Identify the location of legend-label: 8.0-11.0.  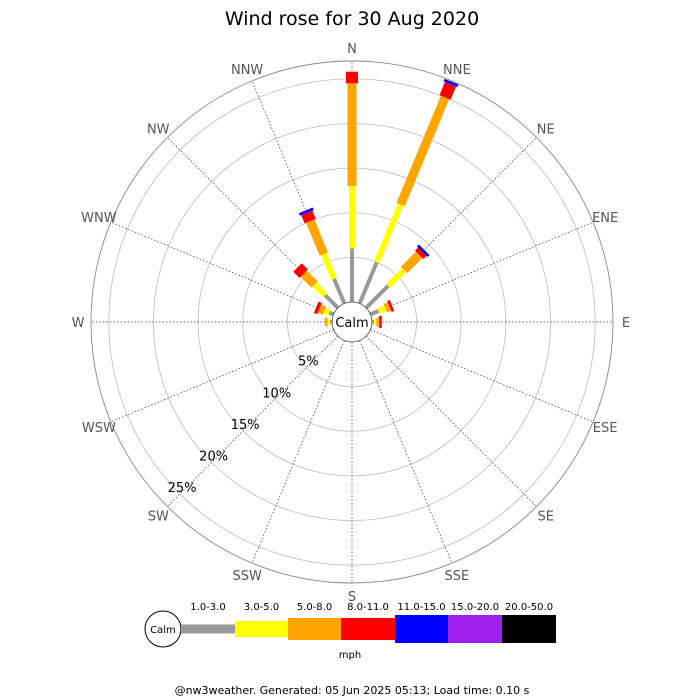
(368, 607).